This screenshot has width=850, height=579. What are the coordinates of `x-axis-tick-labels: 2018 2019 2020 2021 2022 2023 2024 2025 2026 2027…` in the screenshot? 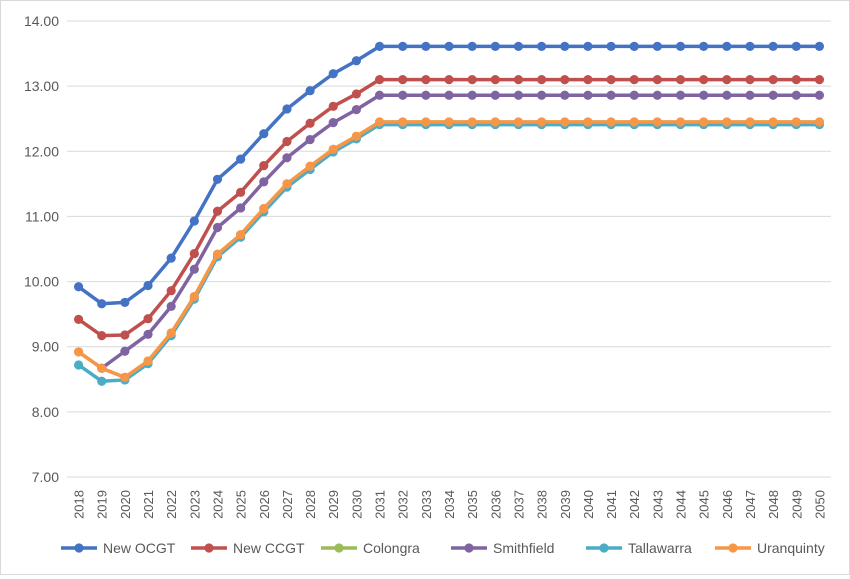 It's located at (450, 504).